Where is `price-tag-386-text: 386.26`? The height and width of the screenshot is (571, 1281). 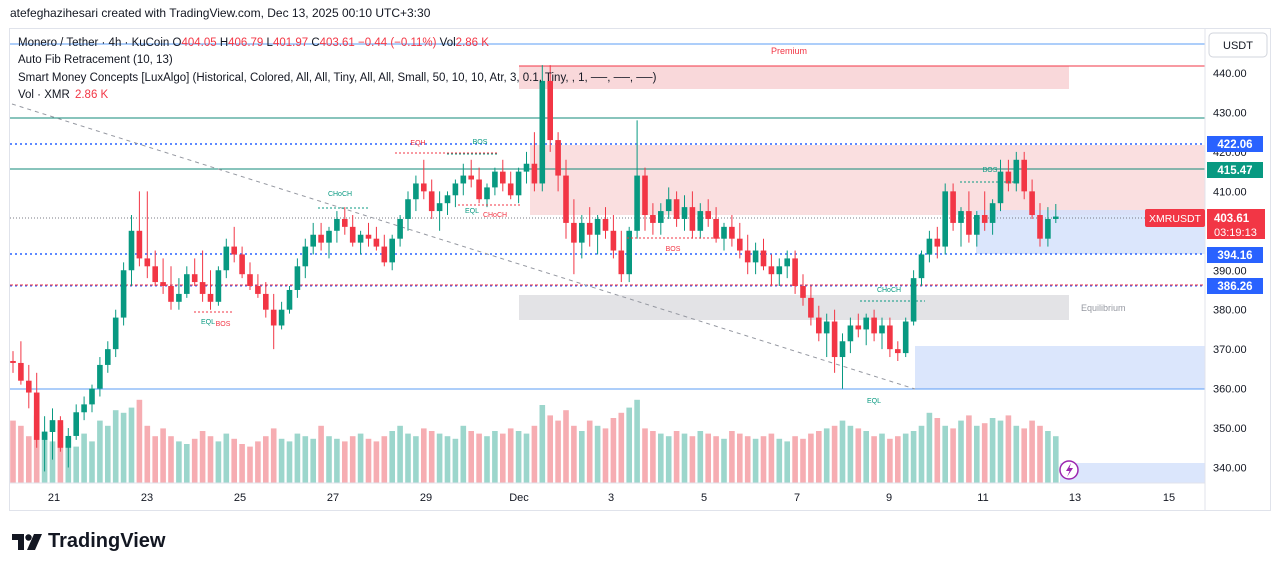
price-tag-386-text: 386.26 is located at coordinates (1234, 287).